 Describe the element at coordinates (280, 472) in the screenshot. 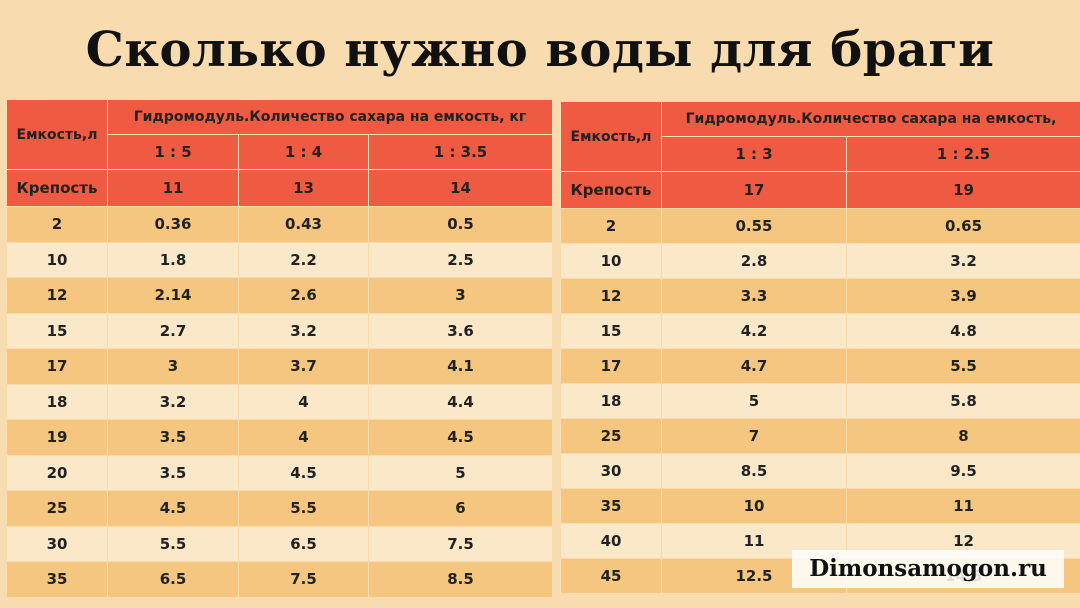

I see `table-row: 20 3.5 4.5 5` at that location.